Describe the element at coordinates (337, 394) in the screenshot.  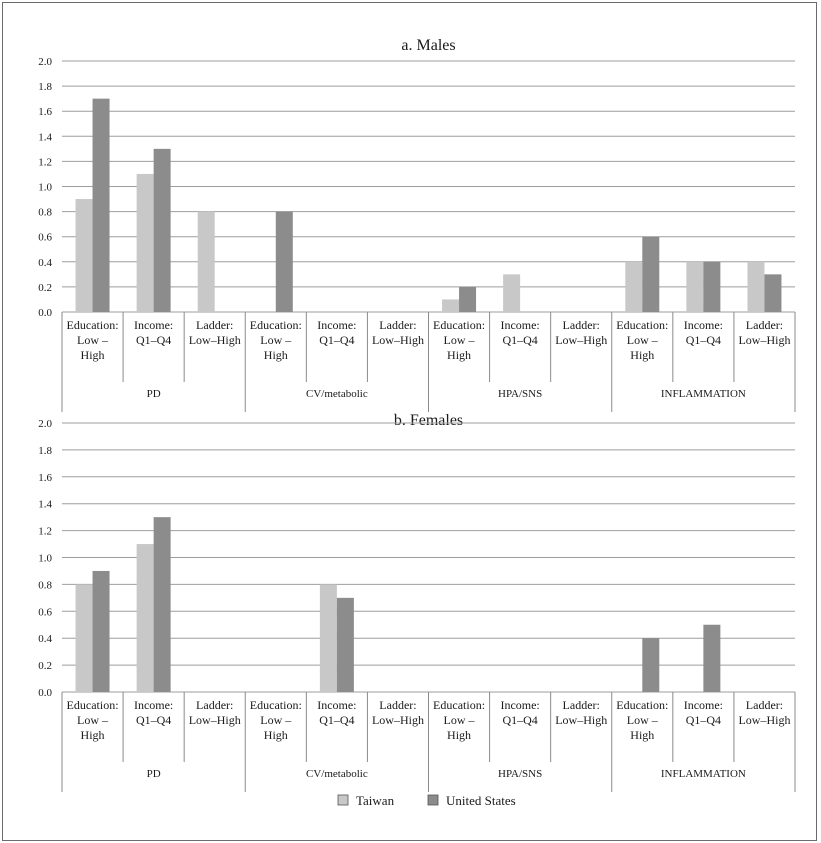
I see `group-label: CV/metabolic` at that location.